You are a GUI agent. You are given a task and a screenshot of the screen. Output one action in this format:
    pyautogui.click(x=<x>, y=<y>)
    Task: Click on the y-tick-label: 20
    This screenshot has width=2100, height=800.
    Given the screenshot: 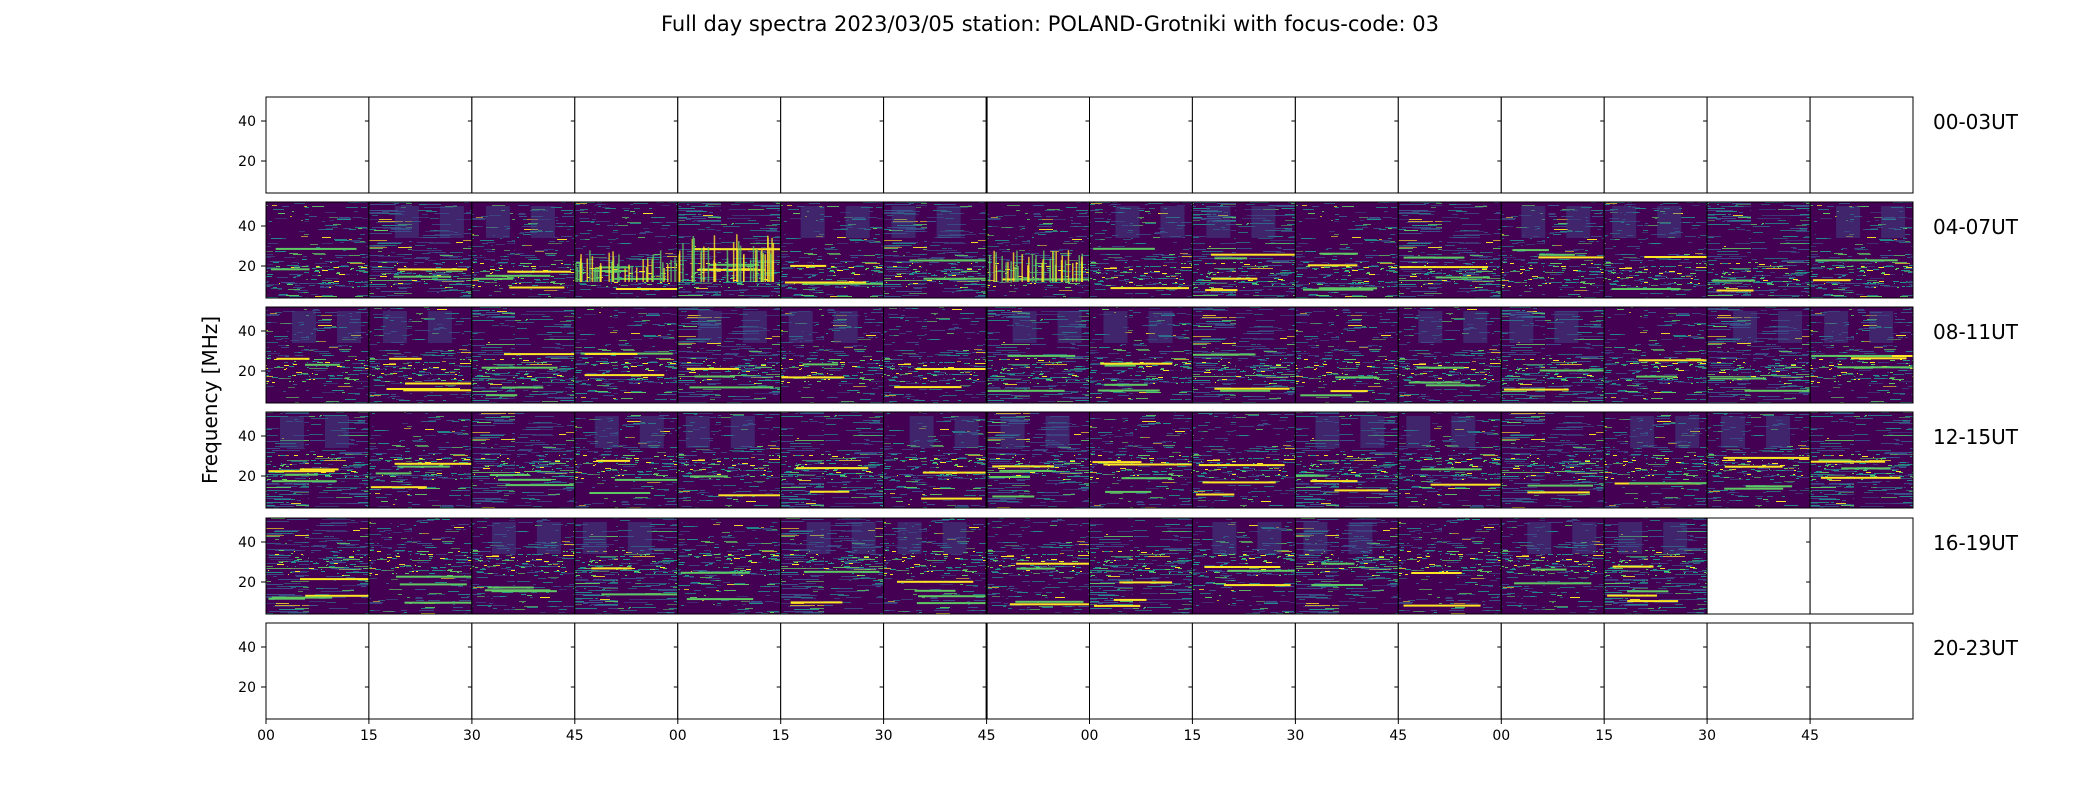 What is the action you would take?
    pyautogui.click(x=247, y=267)
    